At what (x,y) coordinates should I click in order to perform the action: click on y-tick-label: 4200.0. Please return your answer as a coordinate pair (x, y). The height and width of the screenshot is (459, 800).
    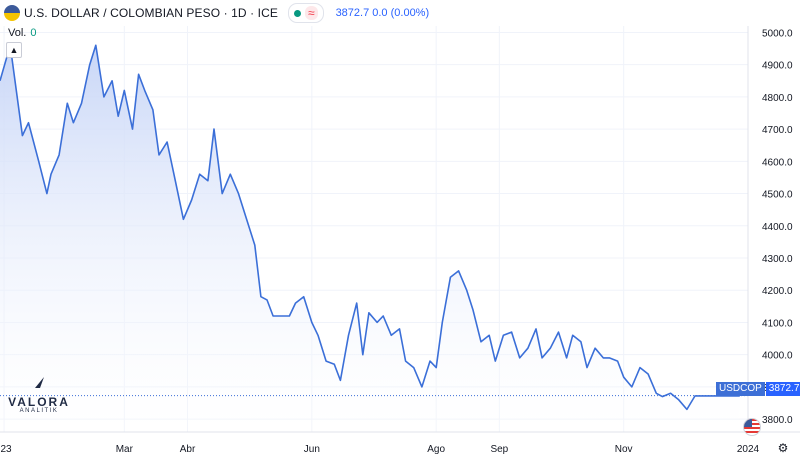
    Looking at the image, I should click on (777, 291).